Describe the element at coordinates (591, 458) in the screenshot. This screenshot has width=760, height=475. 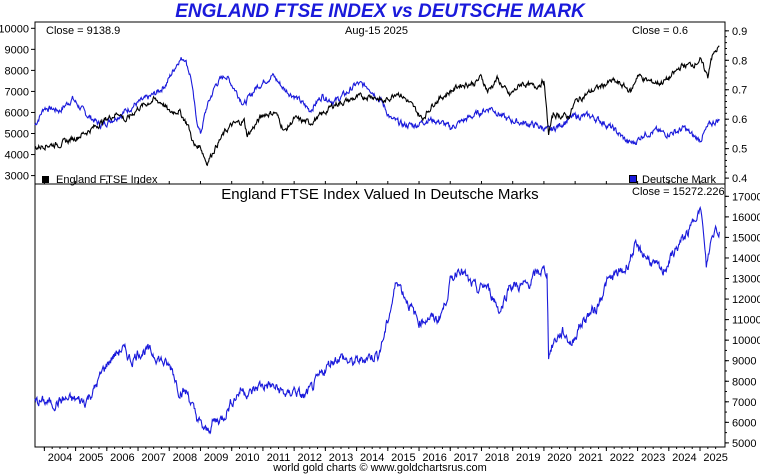
I see `x-tick-label: 2021` at that location.